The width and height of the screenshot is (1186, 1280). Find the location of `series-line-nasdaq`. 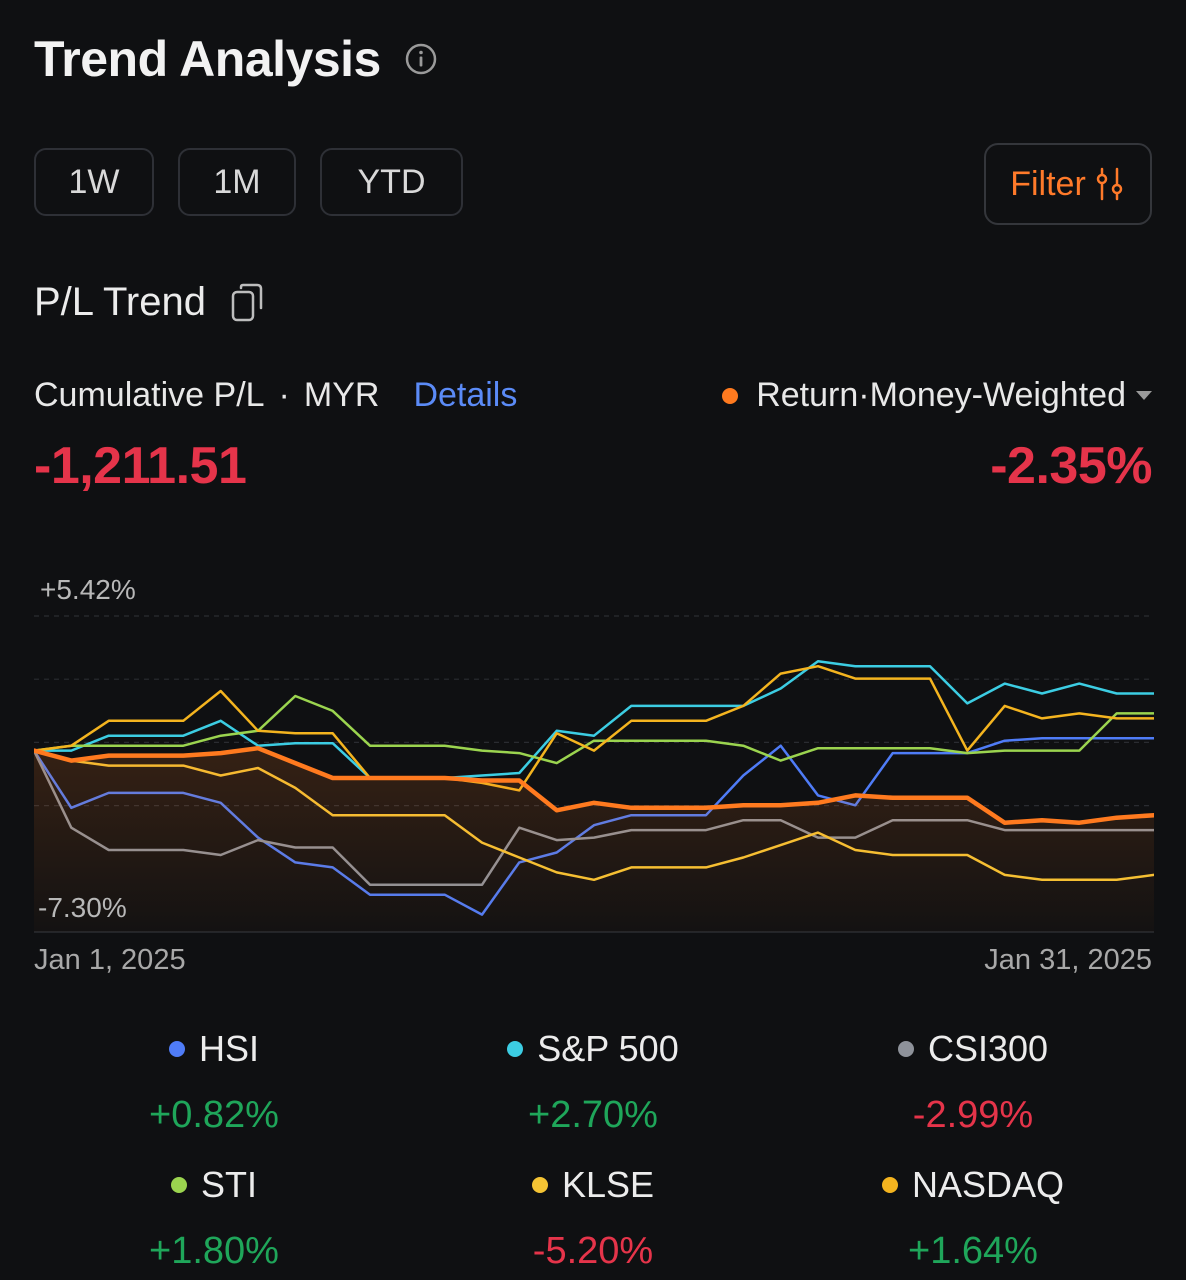

series-line-nasdaq is located at coordinates (594, 728).